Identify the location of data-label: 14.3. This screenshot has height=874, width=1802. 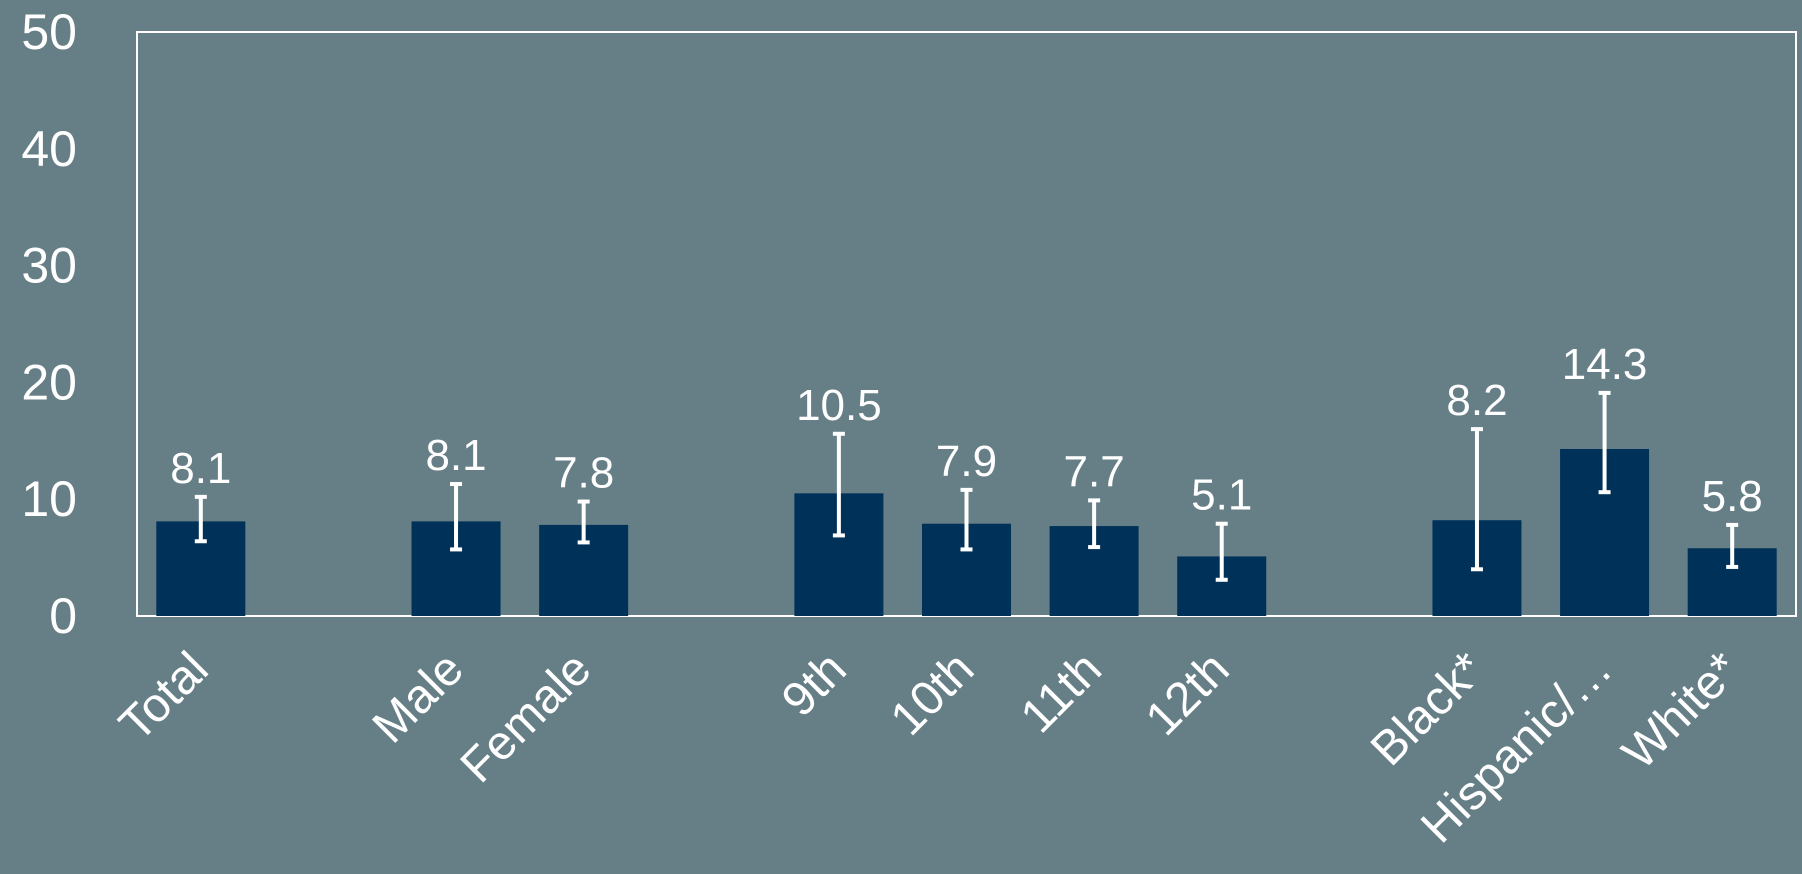
(1605, 364).